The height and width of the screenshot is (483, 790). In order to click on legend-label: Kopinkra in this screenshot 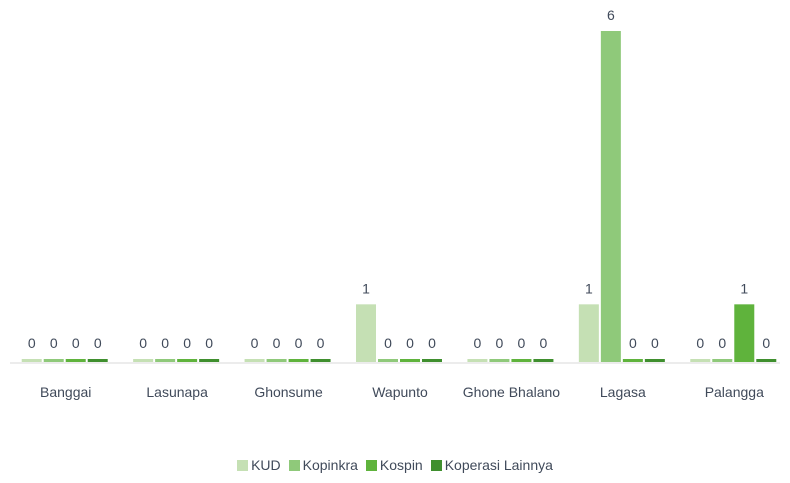, I will do `click(330, 465)`.